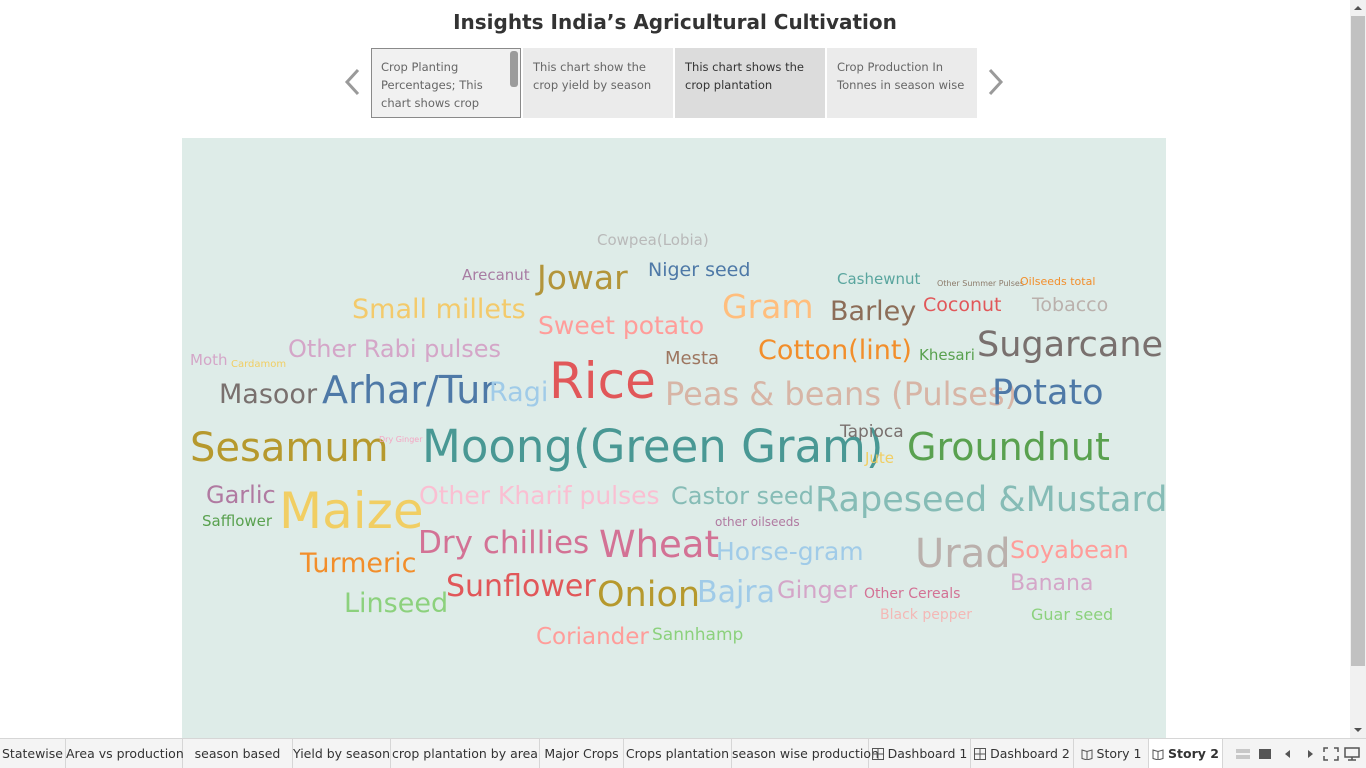 The height and width of the screenshot is (768, 1366). Describe the element at coordinates (395, 349) in the screenshot. I see `word-cloud-term: Other Rabi pulses` at that location.